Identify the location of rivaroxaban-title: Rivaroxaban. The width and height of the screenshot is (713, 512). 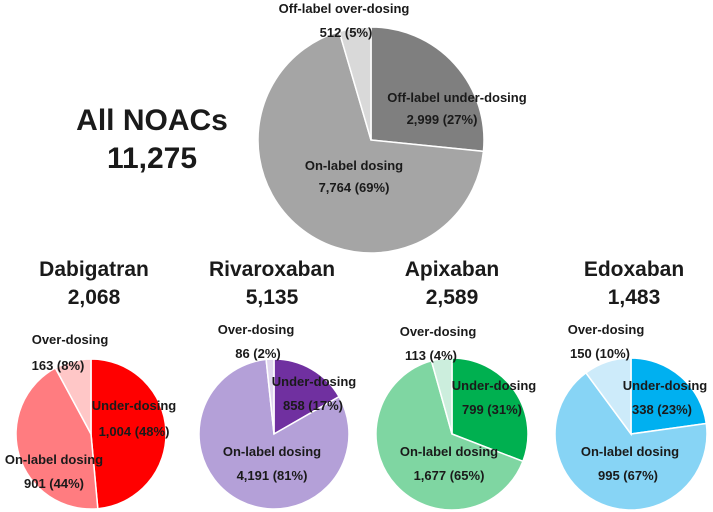
(272, 269).